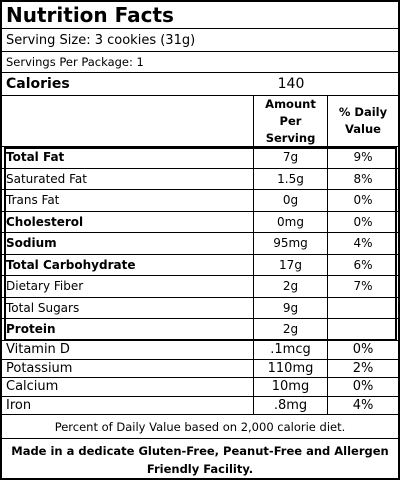  I want to click on title-row: Nutrition Facts, so click(200, 15).